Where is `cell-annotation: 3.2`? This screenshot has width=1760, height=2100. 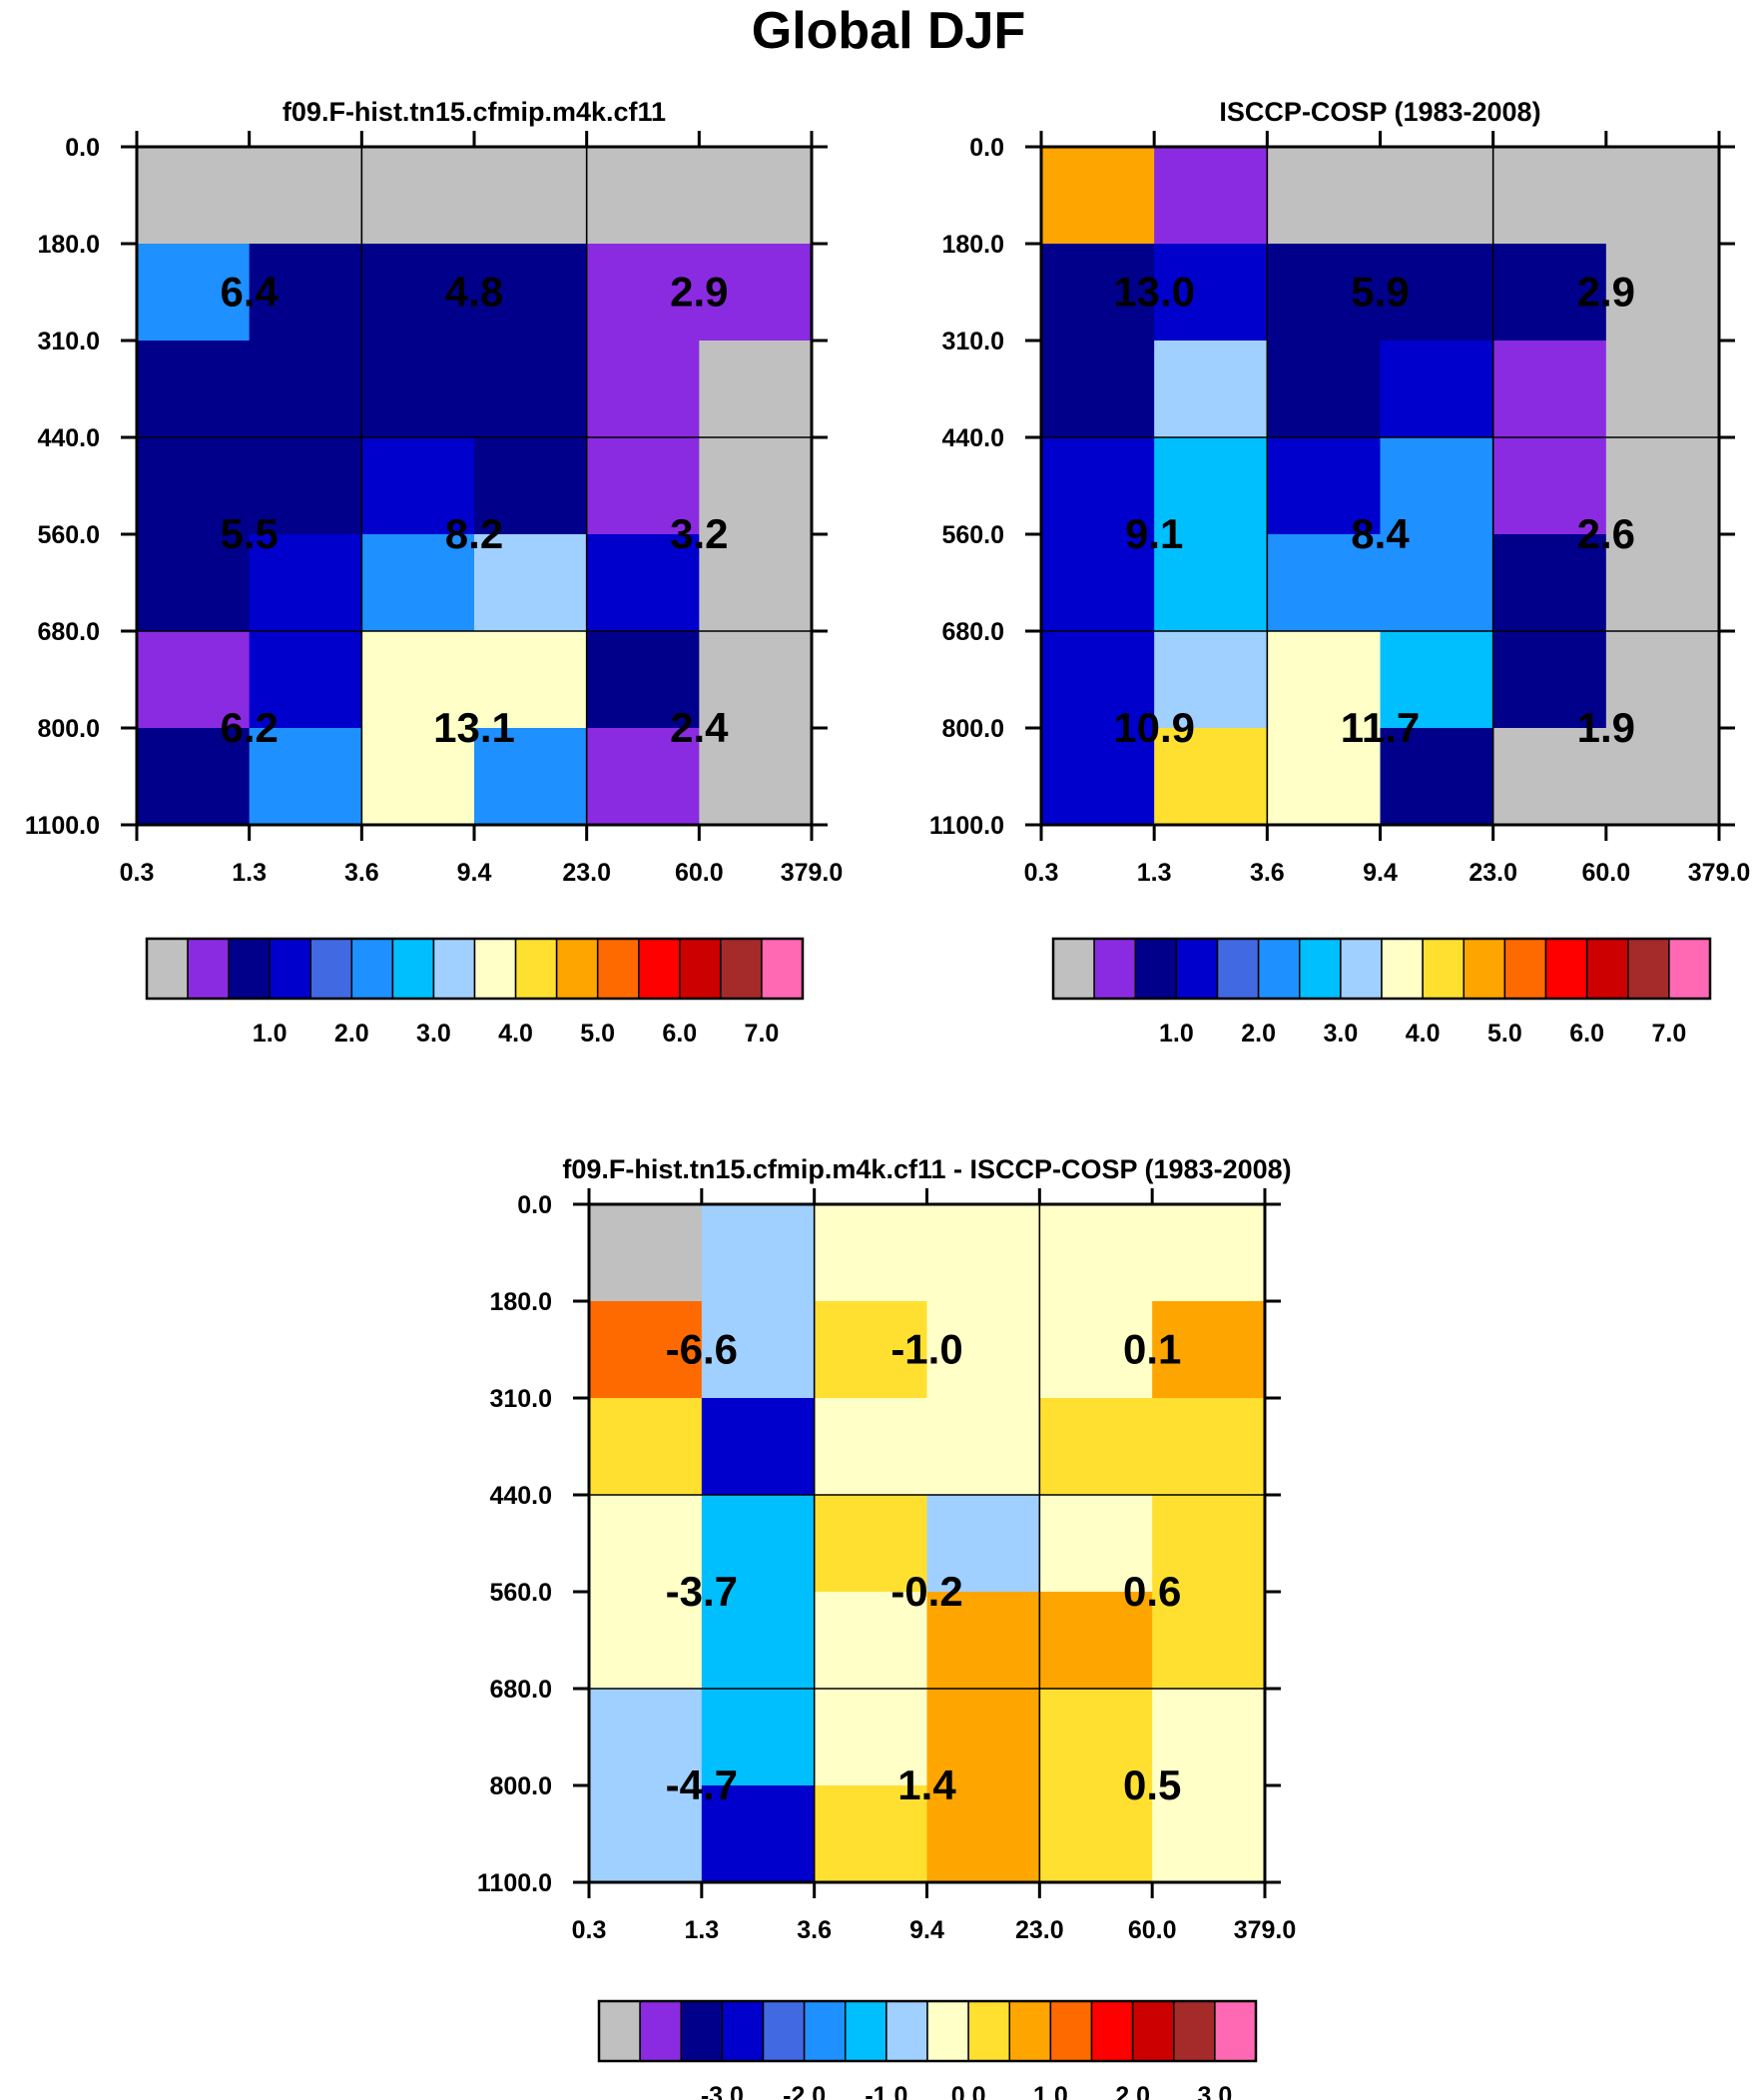 cell-annotation: 3.2 is located at coordinates (699, 533).